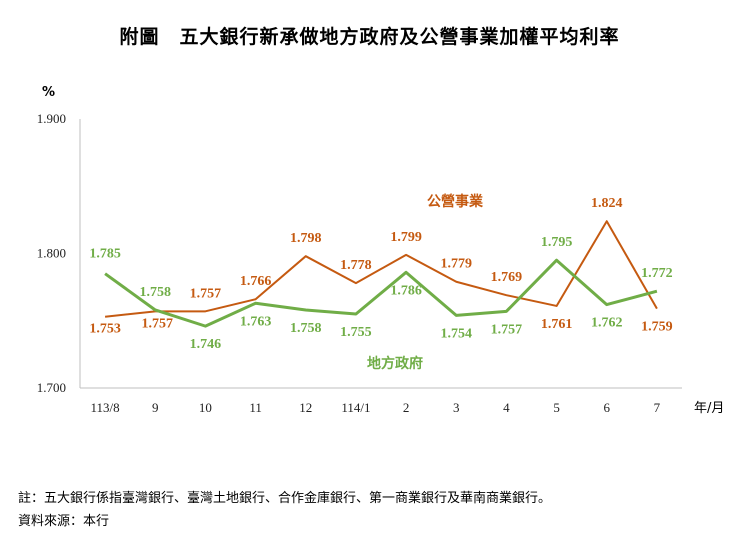 The image size is (739, 539). What do you see at coordinates (395, 363) in the screenshot?
I see `series-name-label: 地方政府` at bounding box center [395, 363].